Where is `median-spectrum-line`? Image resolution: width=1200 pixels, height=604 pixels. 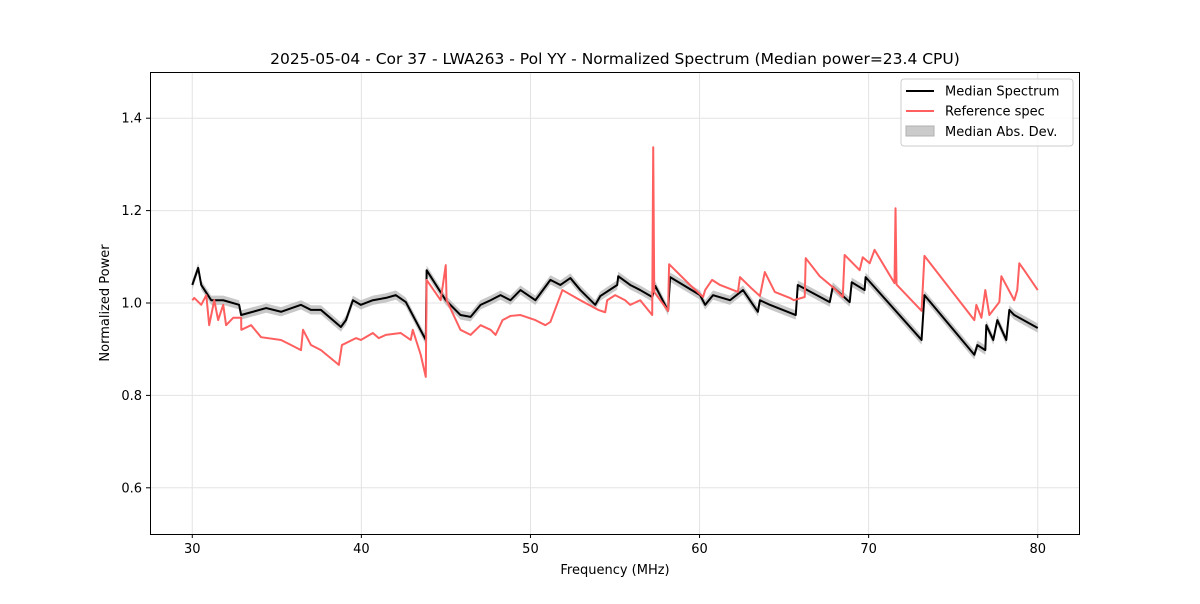
median-spectrum-line is located at coordinates (615, 311).